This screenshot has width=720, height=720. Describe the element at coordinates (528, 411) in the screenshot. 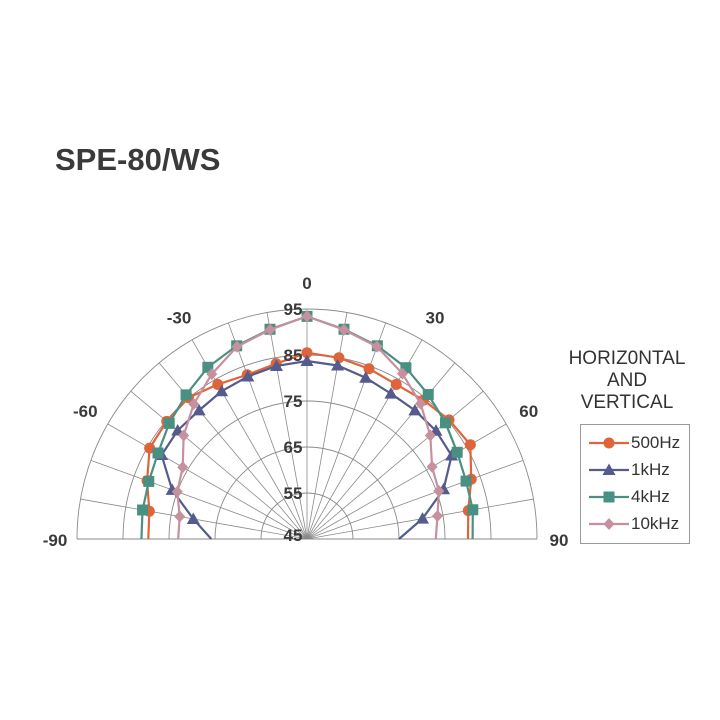

I see `angle-tick-label: 60` at that location.